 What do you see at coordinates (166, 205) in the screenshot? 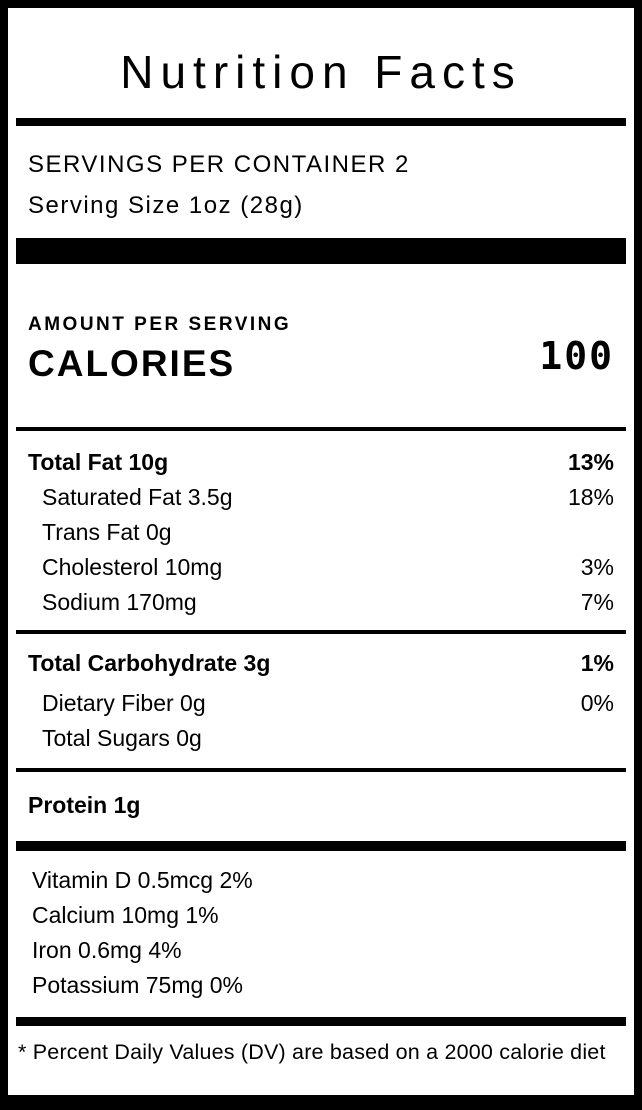
I see `serving-size: Serving Size 1oz (28g)` at bounding box center [166, 205].